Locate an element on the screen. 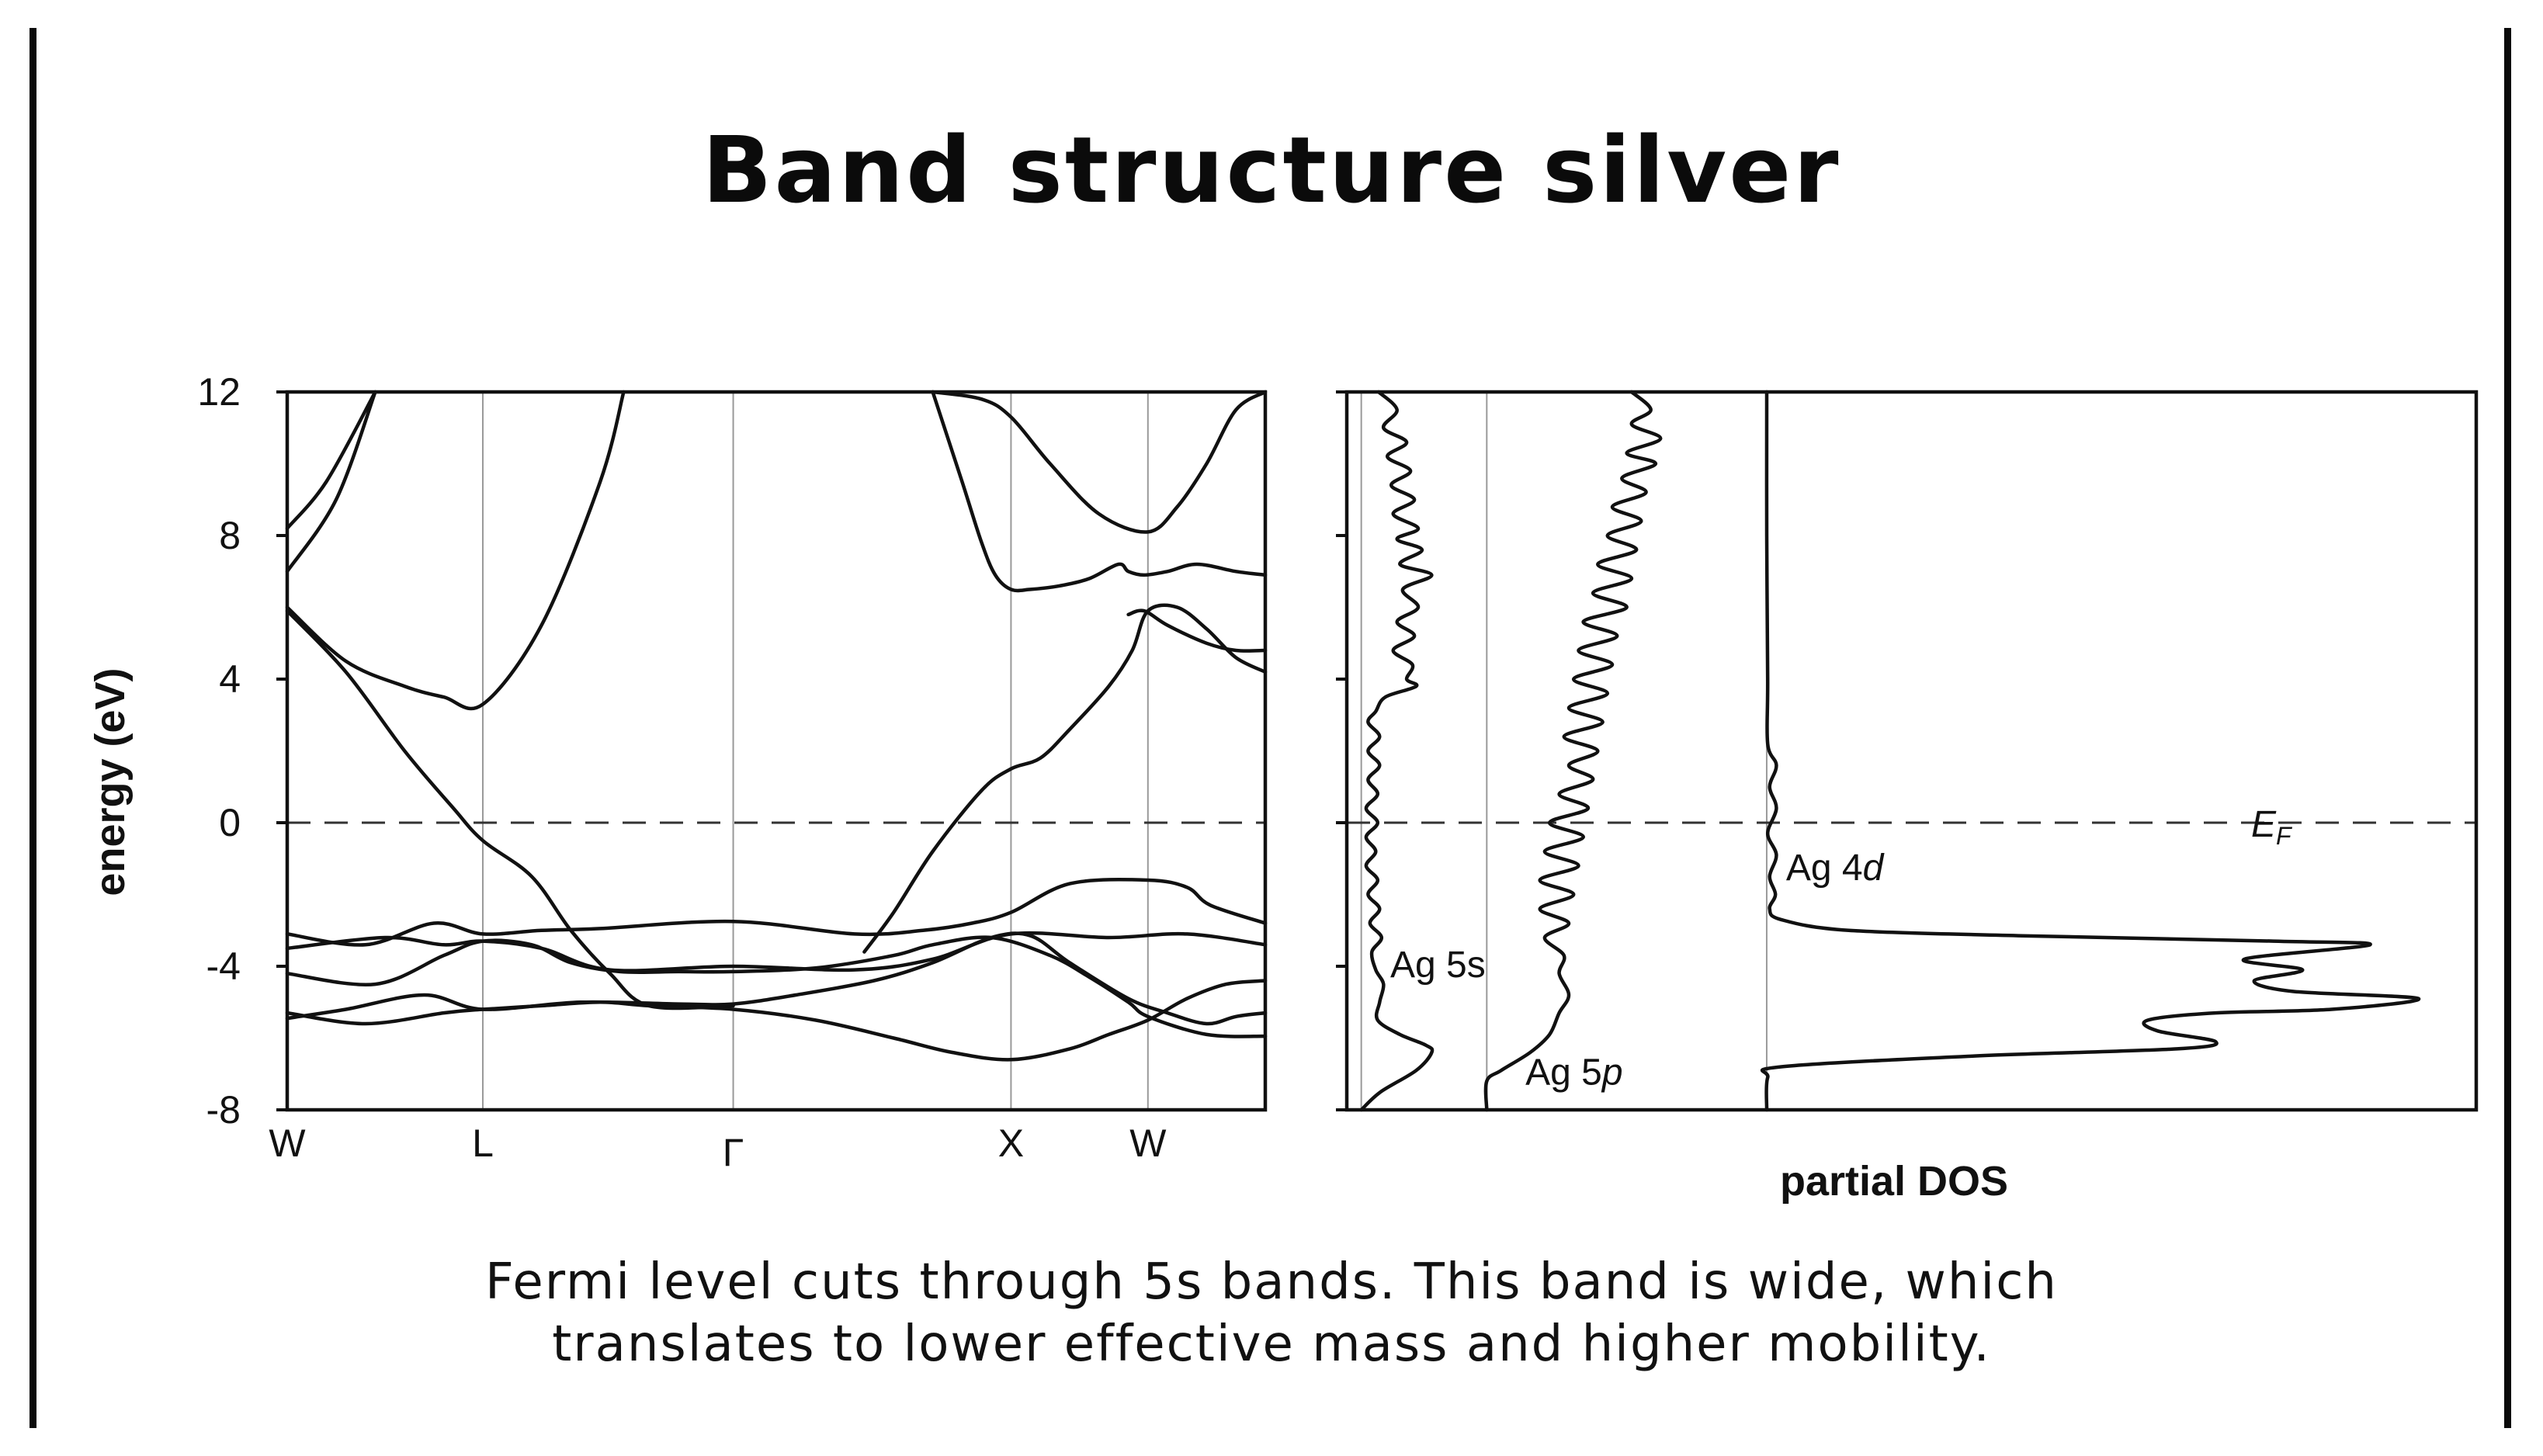  y-tick-label: 0 is located at coordinates (230, 823).